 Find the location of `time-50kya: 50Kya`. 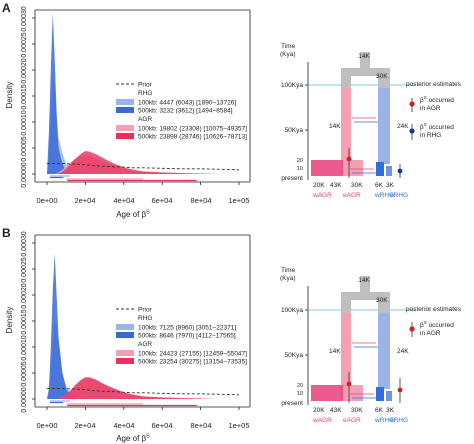

time-50kya: 50Kya is located at coordinates (294, 130).